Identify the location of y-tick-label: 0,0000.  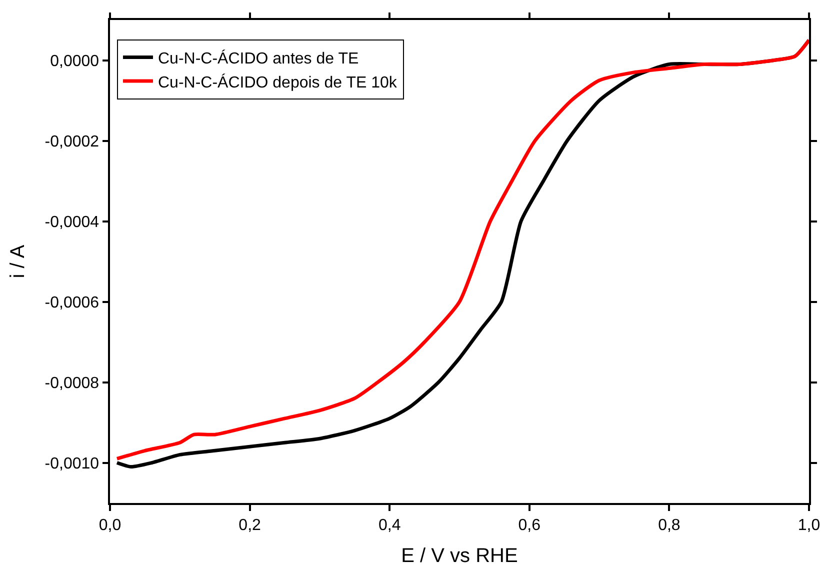
(75, 61).